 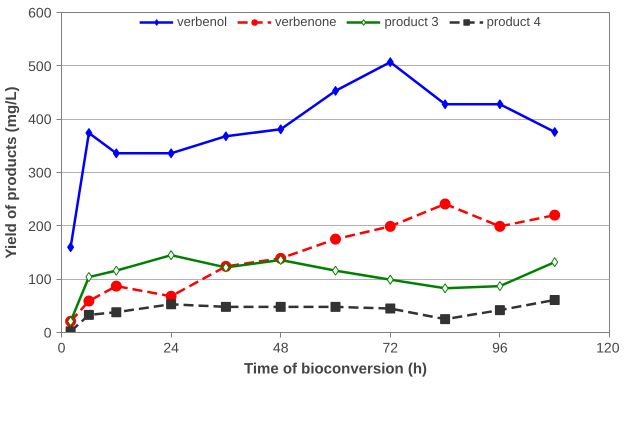 What do you see at coordinates (608, 348) in the screenshot?
I see `x-tick-label: 120` at bounding box center [608, 348].